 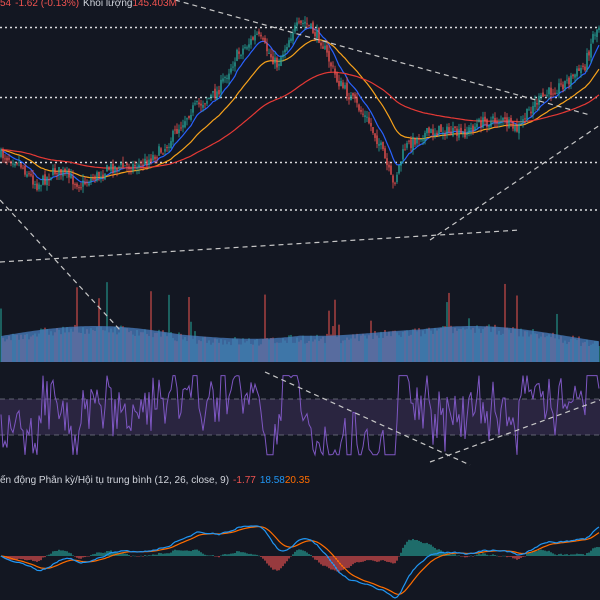 What do you see at coordinates (514, 182) in the screenshot?
I see `trendline-rising-right` at bounding box center [514, 182].